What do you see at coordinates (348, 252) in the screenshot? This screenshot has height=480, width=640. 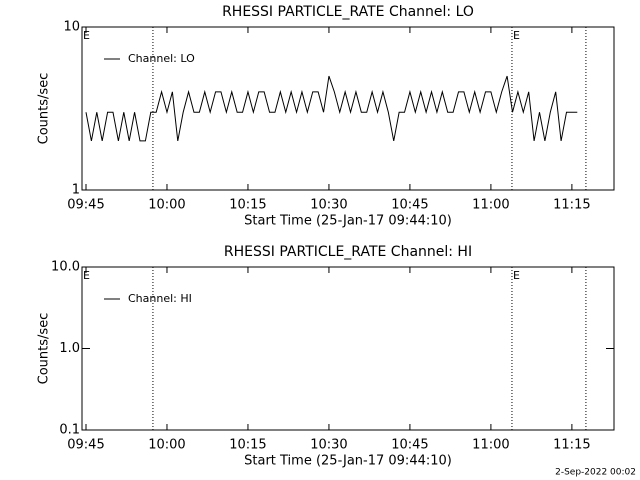 I see `chart-title: RHESSI PARTICLE_RATE Channel: HI` at bounding box center [348, 252].